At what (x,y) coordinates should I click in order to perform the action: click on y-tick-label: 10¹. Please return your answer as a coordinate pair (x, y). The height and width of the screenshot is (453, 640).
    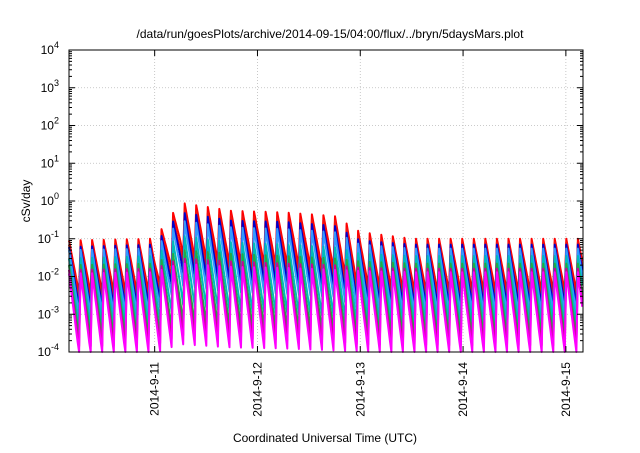
    Looking at the image, I should click on (50, 161).